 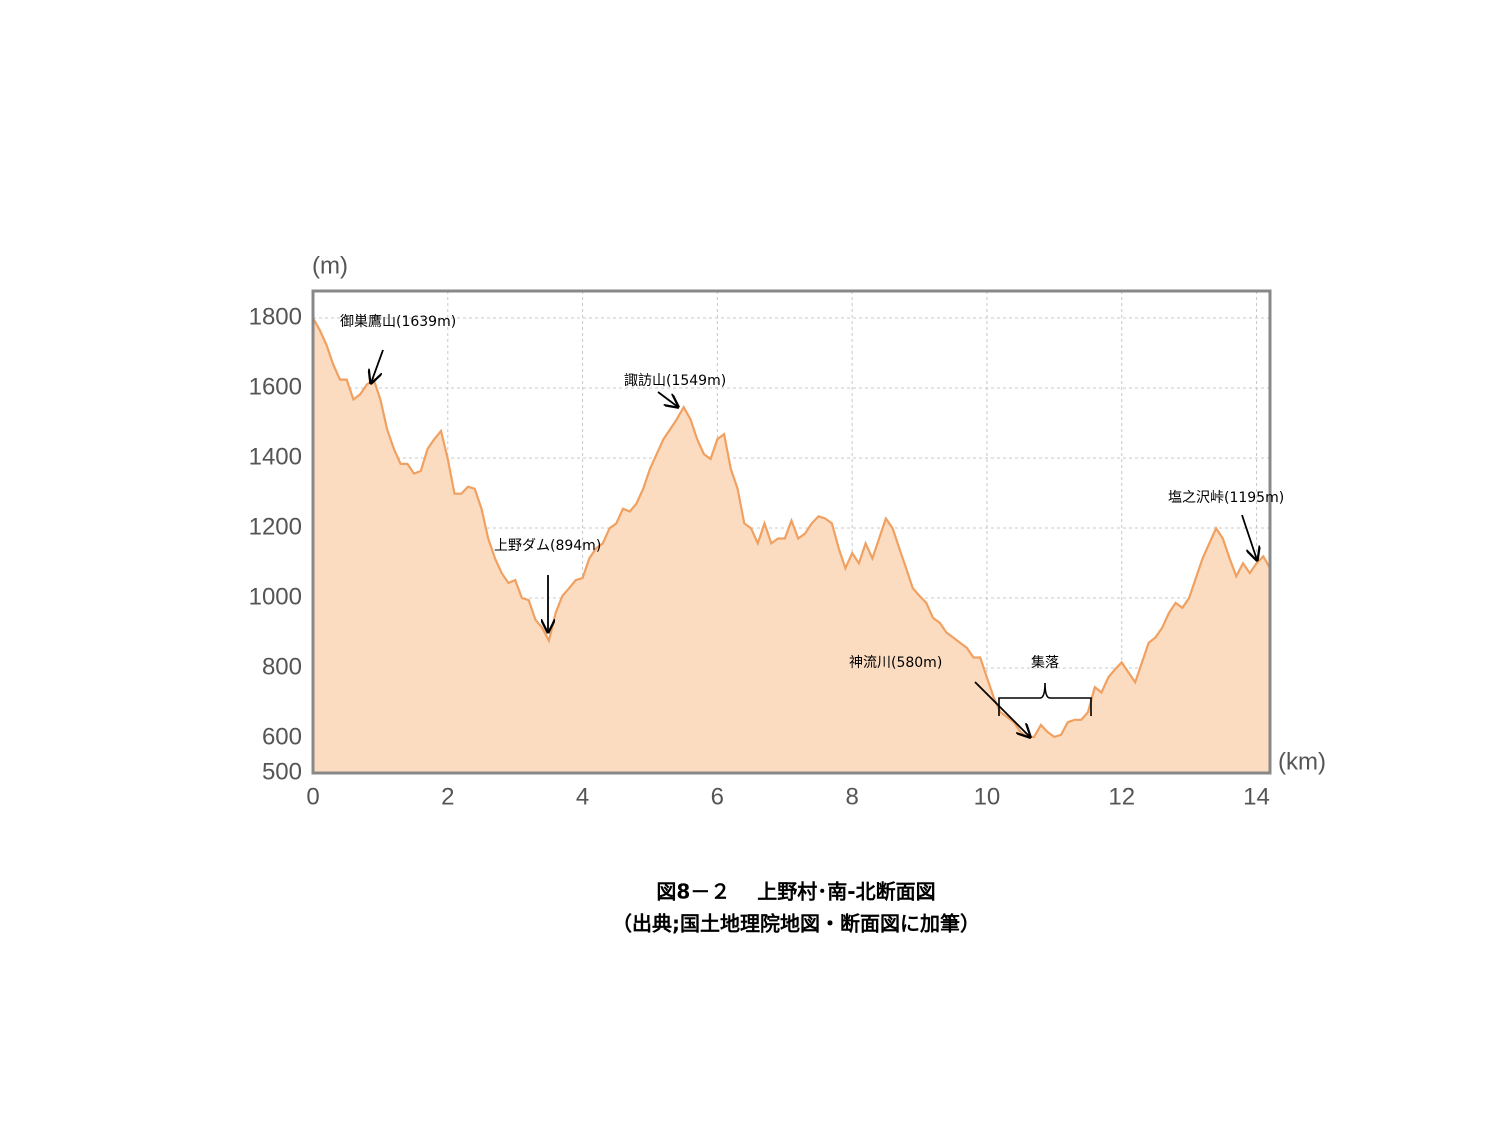 I want to click on annotation: 神流川(580m), so click(x=895, y=663).